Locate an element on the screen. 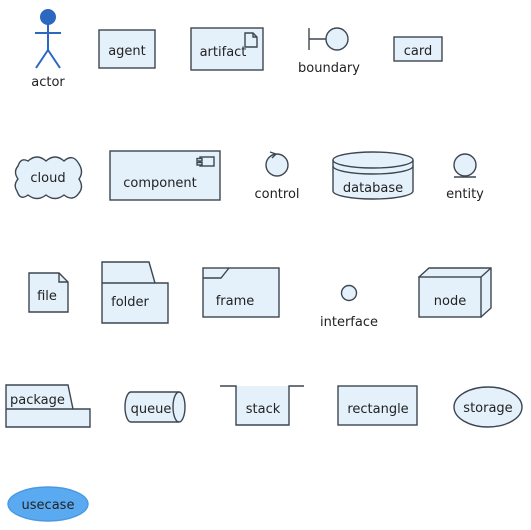 The width and height of the screenshot is (531, 530). control-icon is located at coordinates (277, 164).